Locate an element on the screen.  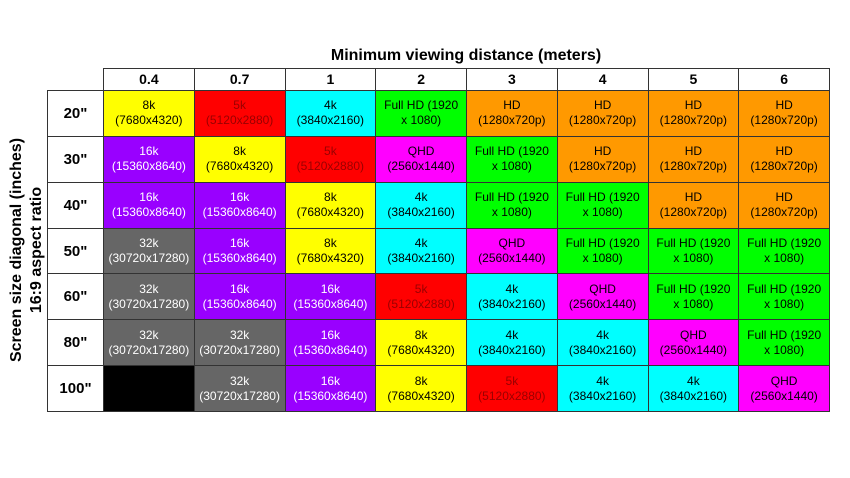
row-header-label: 60" is located at coordinates (75, 297).